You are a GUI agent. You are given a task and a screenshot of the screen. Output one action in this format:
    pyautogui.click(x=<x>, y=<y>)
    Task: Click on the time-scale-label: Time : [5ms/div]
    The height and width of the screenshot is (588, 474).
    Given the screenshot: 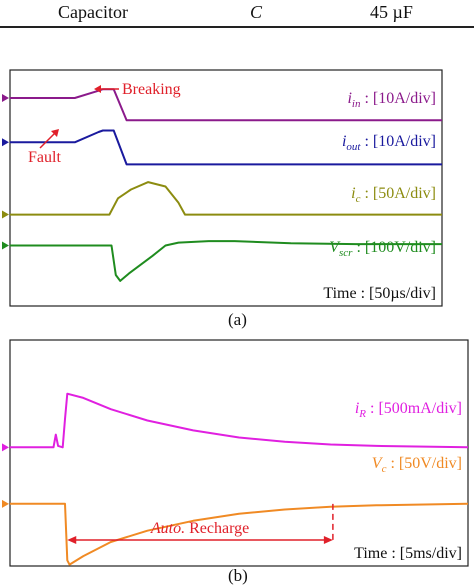 What is the action you would take?
    pyautogui.click(x=408, y=553)
    